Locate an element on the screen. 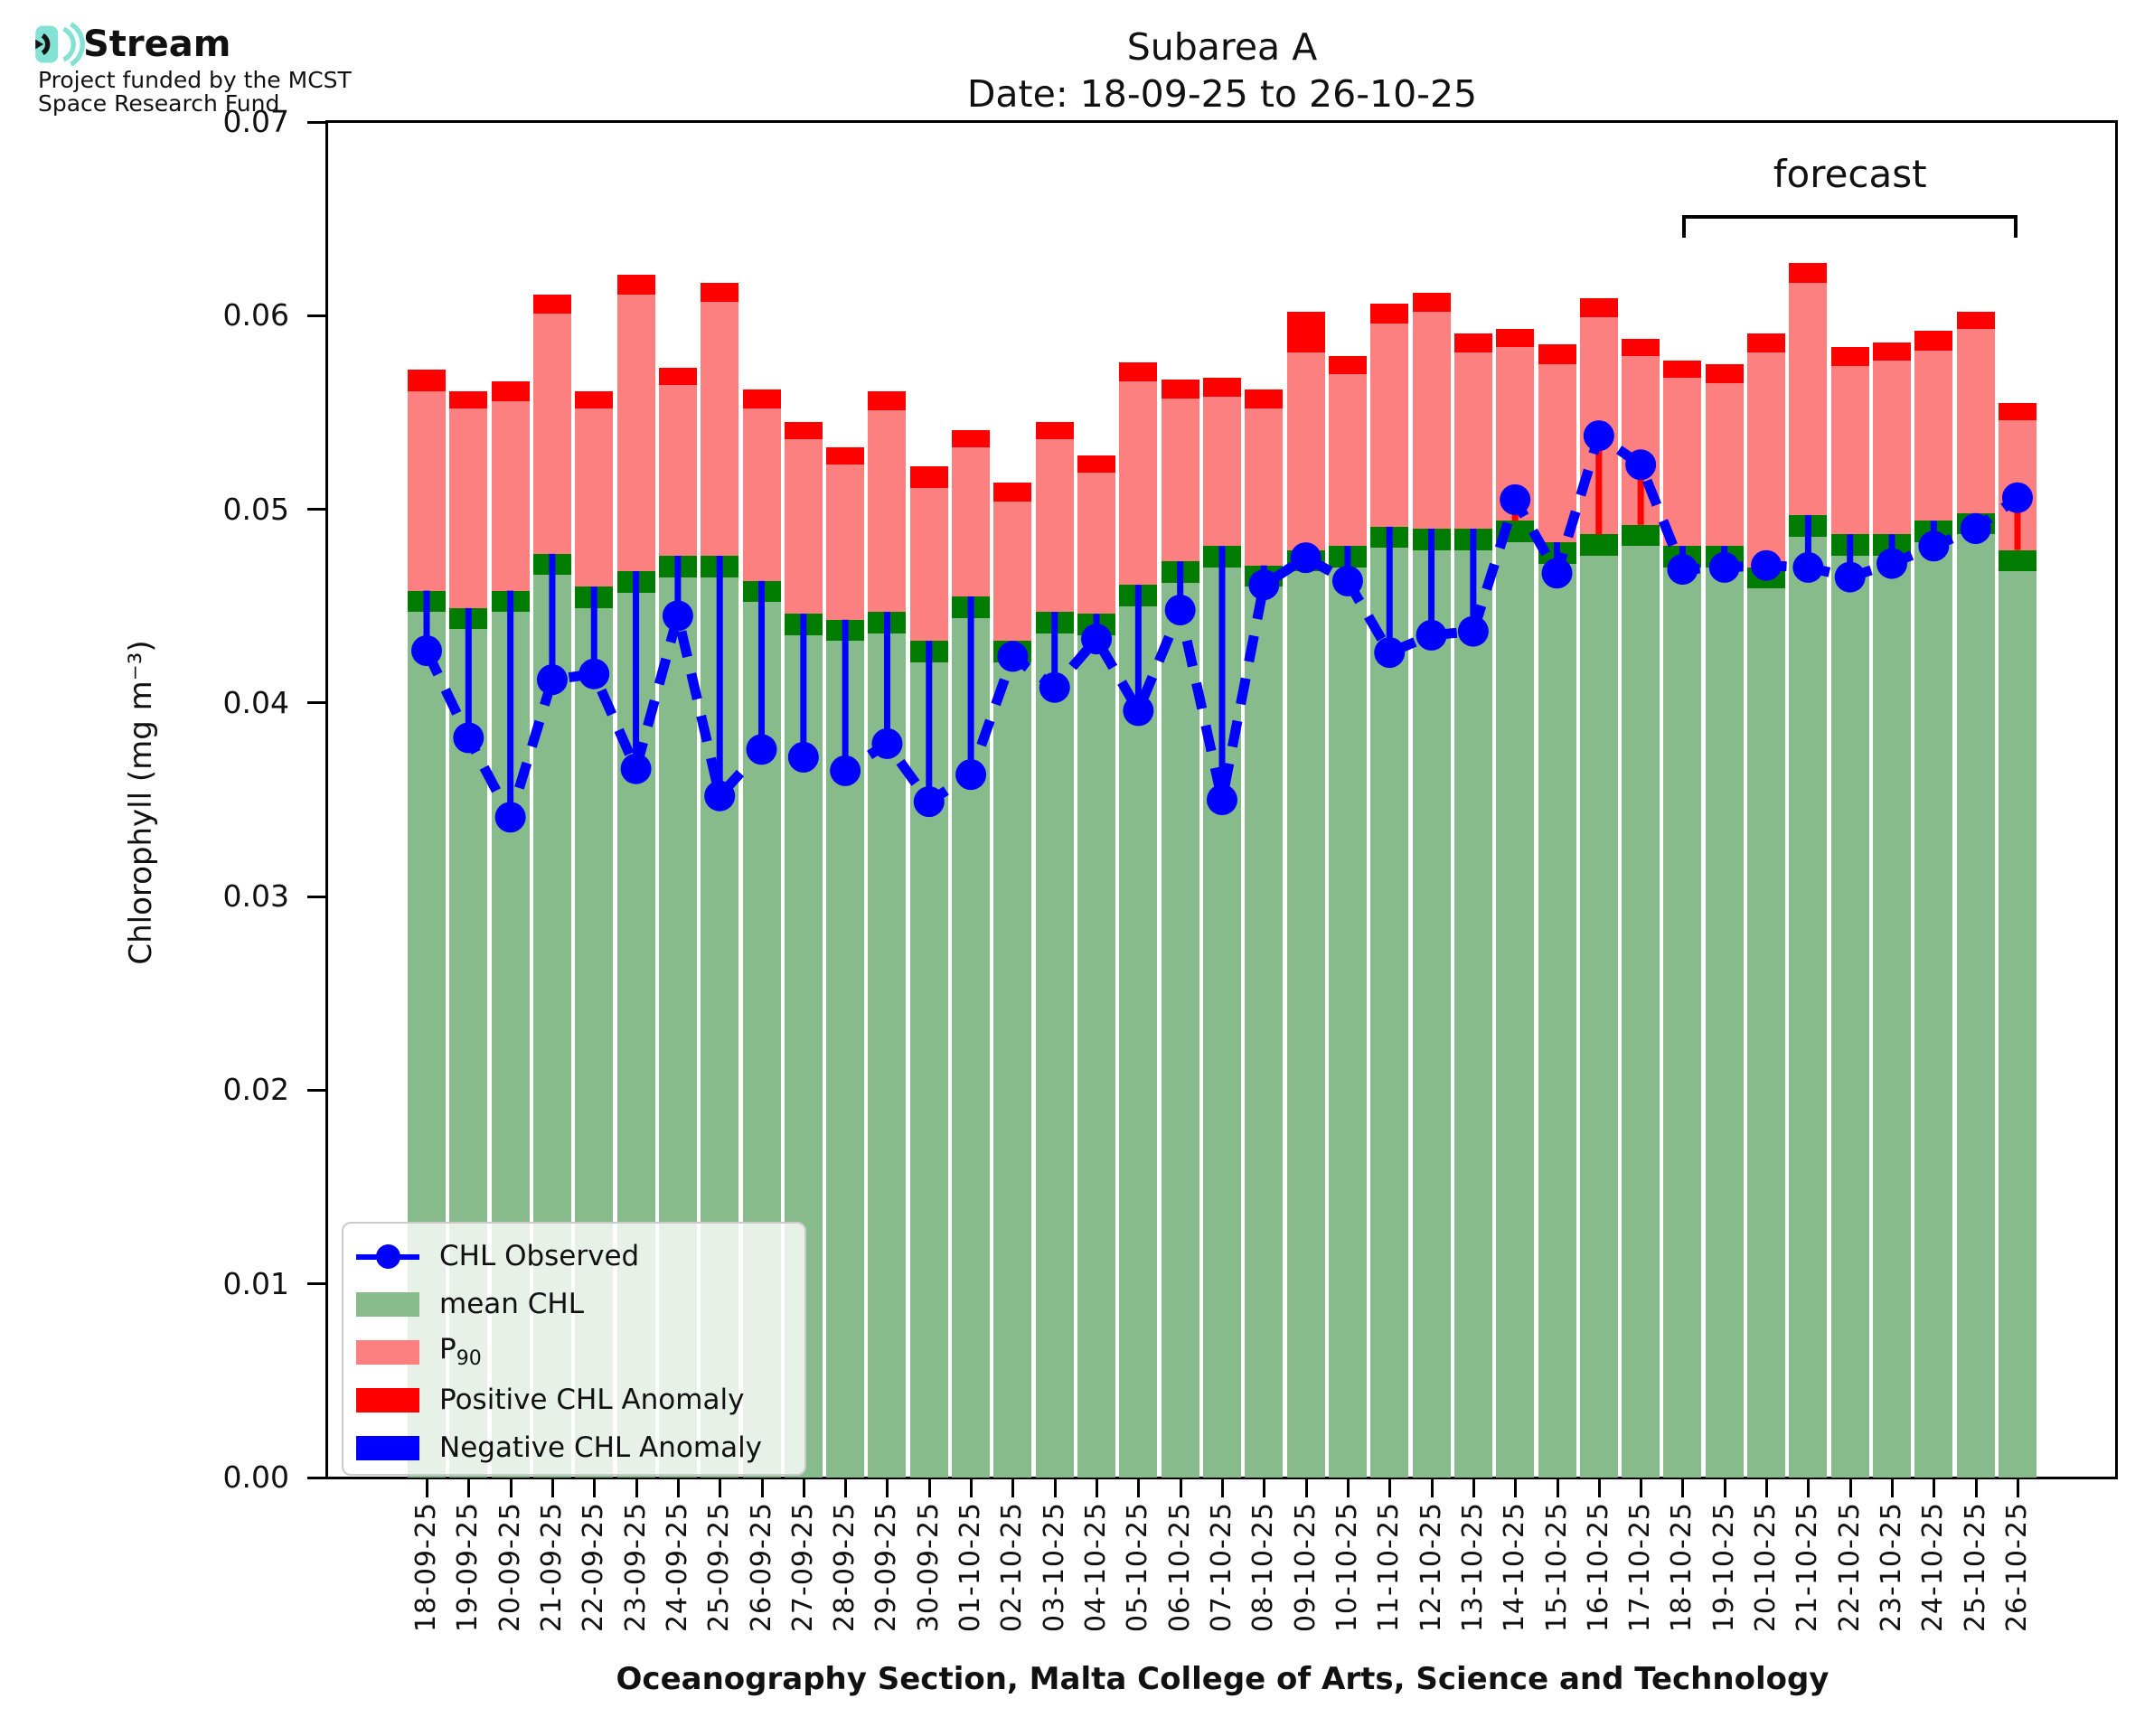  forecast-bracket is located at coordinates (1850, 226).